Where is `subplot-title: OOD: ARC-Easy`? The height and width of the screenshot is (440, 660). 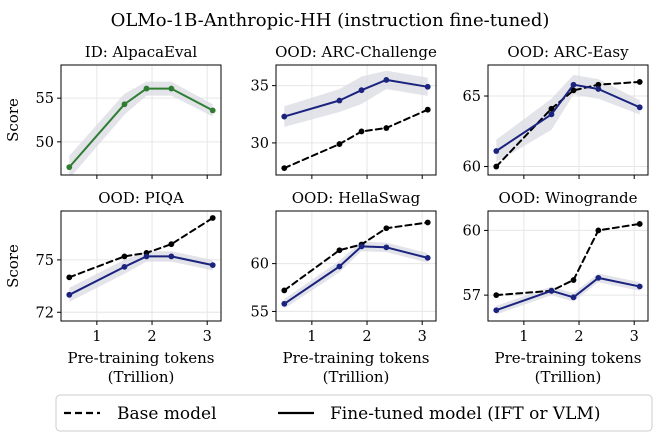
subplot-title: OOD: ARC-Easy is located at coordinates (568, 52).